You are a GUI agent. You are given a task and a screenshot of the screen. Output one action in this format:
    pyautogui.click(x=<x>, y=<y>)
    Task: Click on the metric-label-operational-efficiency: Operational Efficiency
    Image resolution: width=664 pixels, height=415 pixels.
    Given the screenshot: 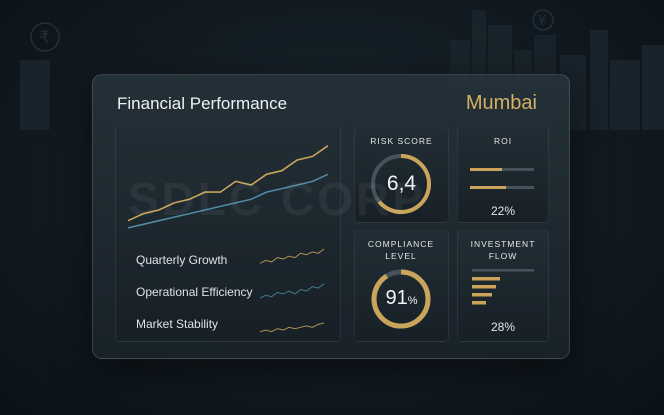 What is the action you would take?
    pyautogui.click(x=194, y=292)
    